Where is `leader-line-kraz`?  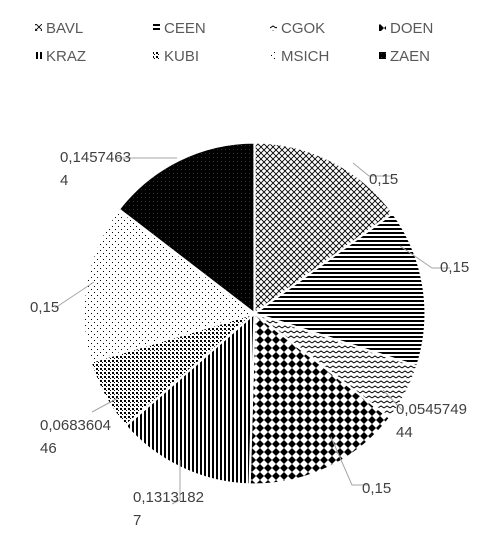 leader-line-kraz is located at coordinates (176, 482).